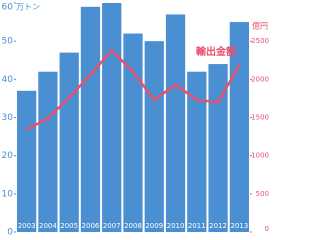 The height and width of the screenshot is (240, 320). I want to click on y2-tick-label: 500, so click(262, 194).